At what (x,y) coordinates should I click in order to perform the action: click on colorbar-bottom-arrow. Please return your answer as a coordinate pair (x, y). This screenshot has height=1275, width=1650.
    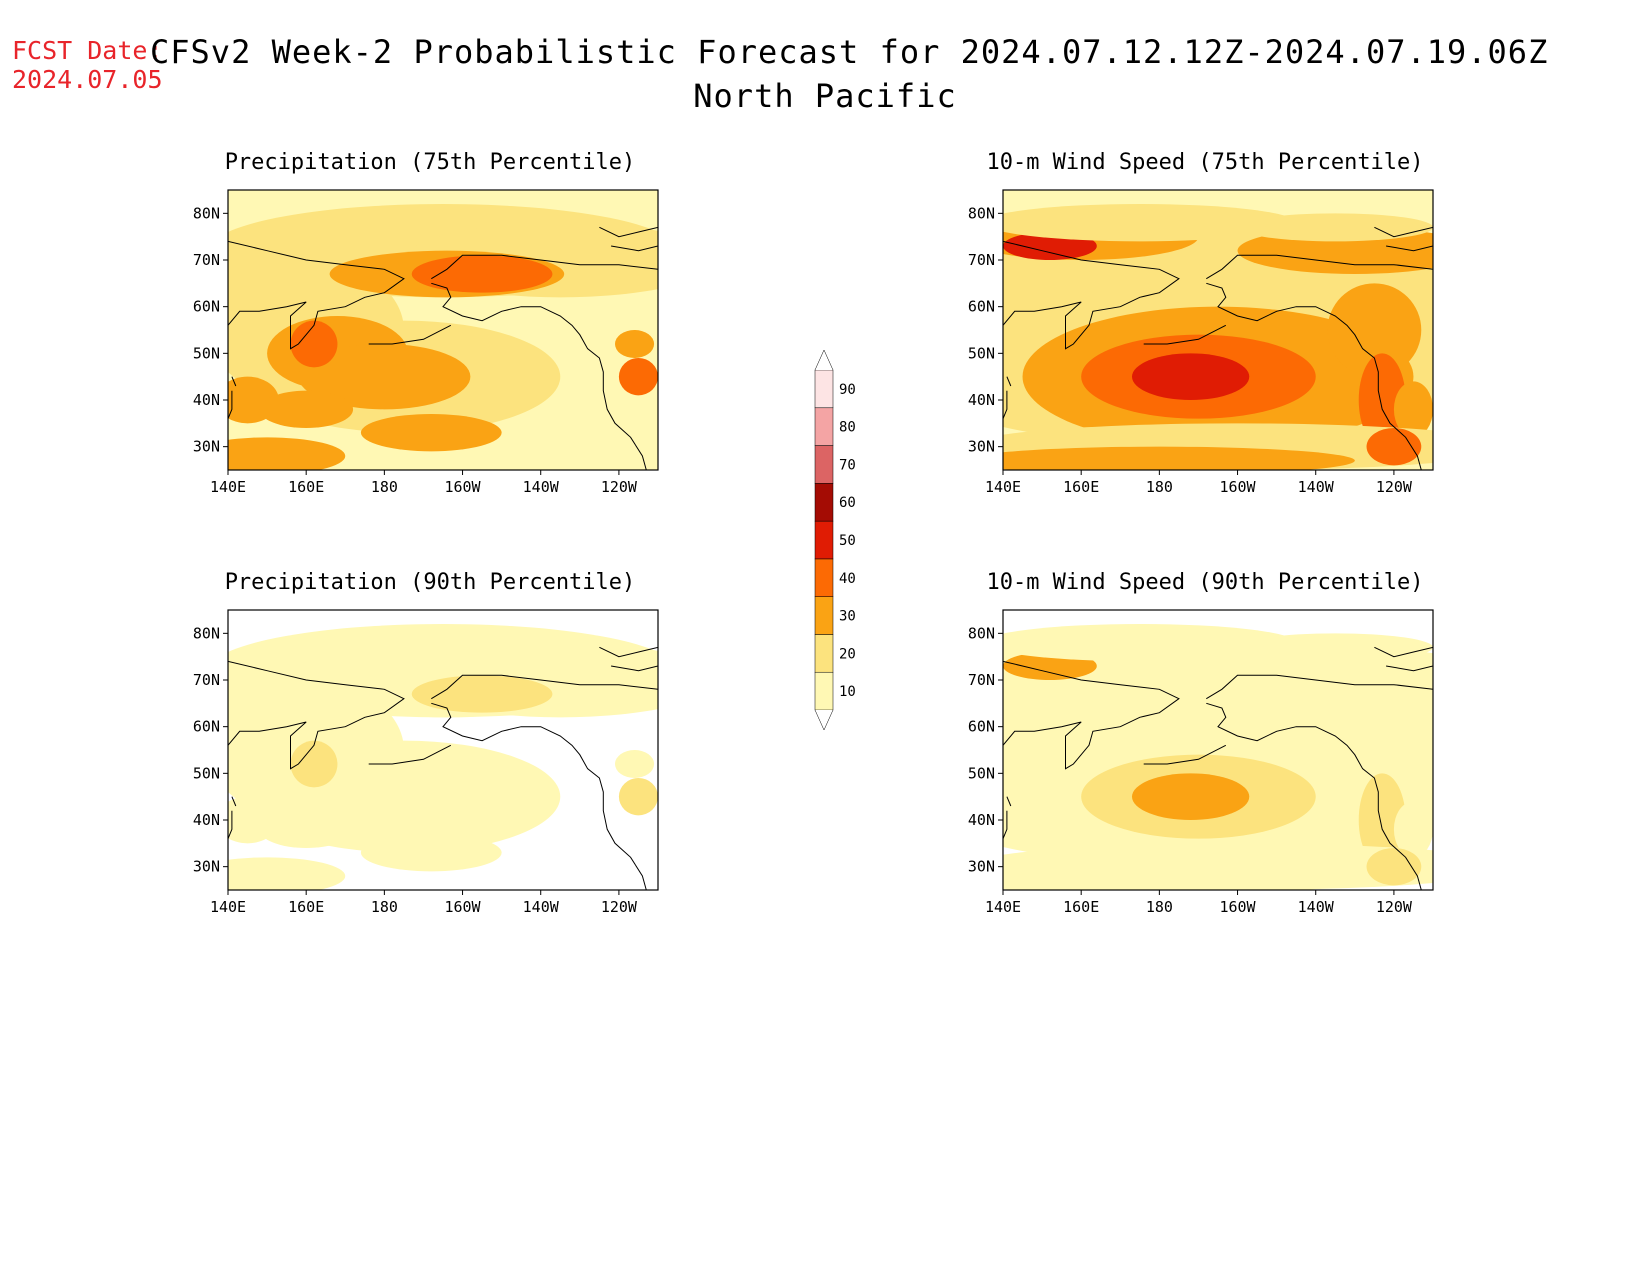
    Looking at the image, I should click on (824, 720).